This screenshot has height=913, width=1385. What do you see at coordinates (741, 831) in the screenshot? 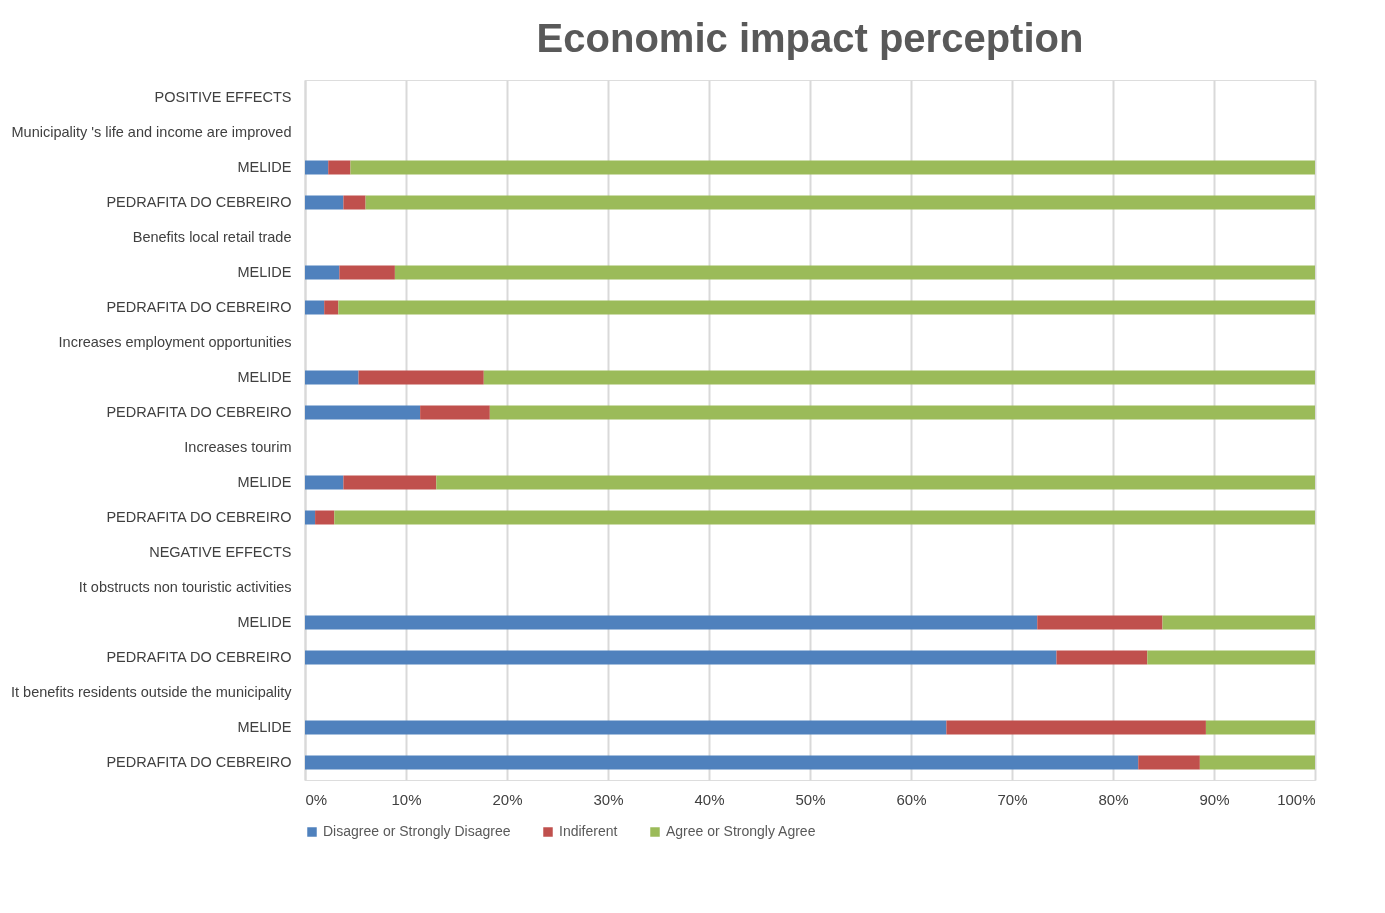
I see `legend-label: Agree or Strongly Agree` at bounding box center [741, 831].